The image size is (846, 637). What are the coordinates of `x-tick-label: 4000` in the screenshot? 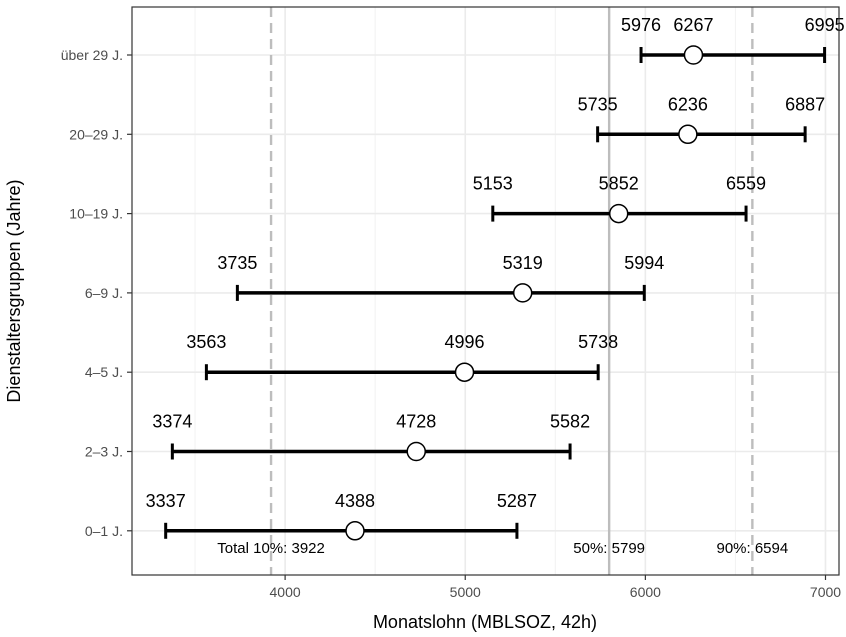 It's located at (285, 592).